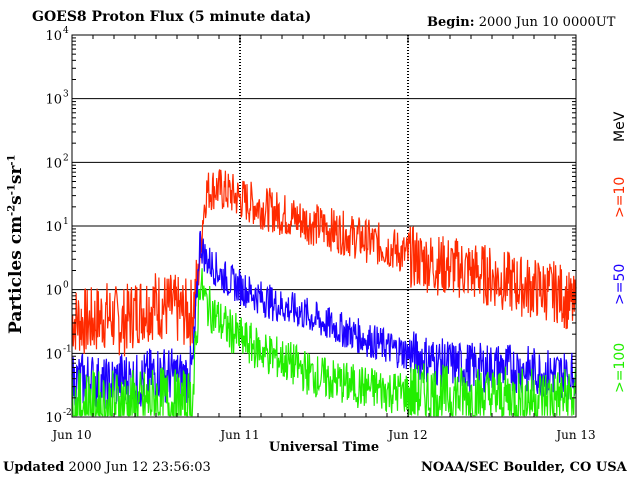  I want to click on y-tick-label-2: 10, so click(53, 291).